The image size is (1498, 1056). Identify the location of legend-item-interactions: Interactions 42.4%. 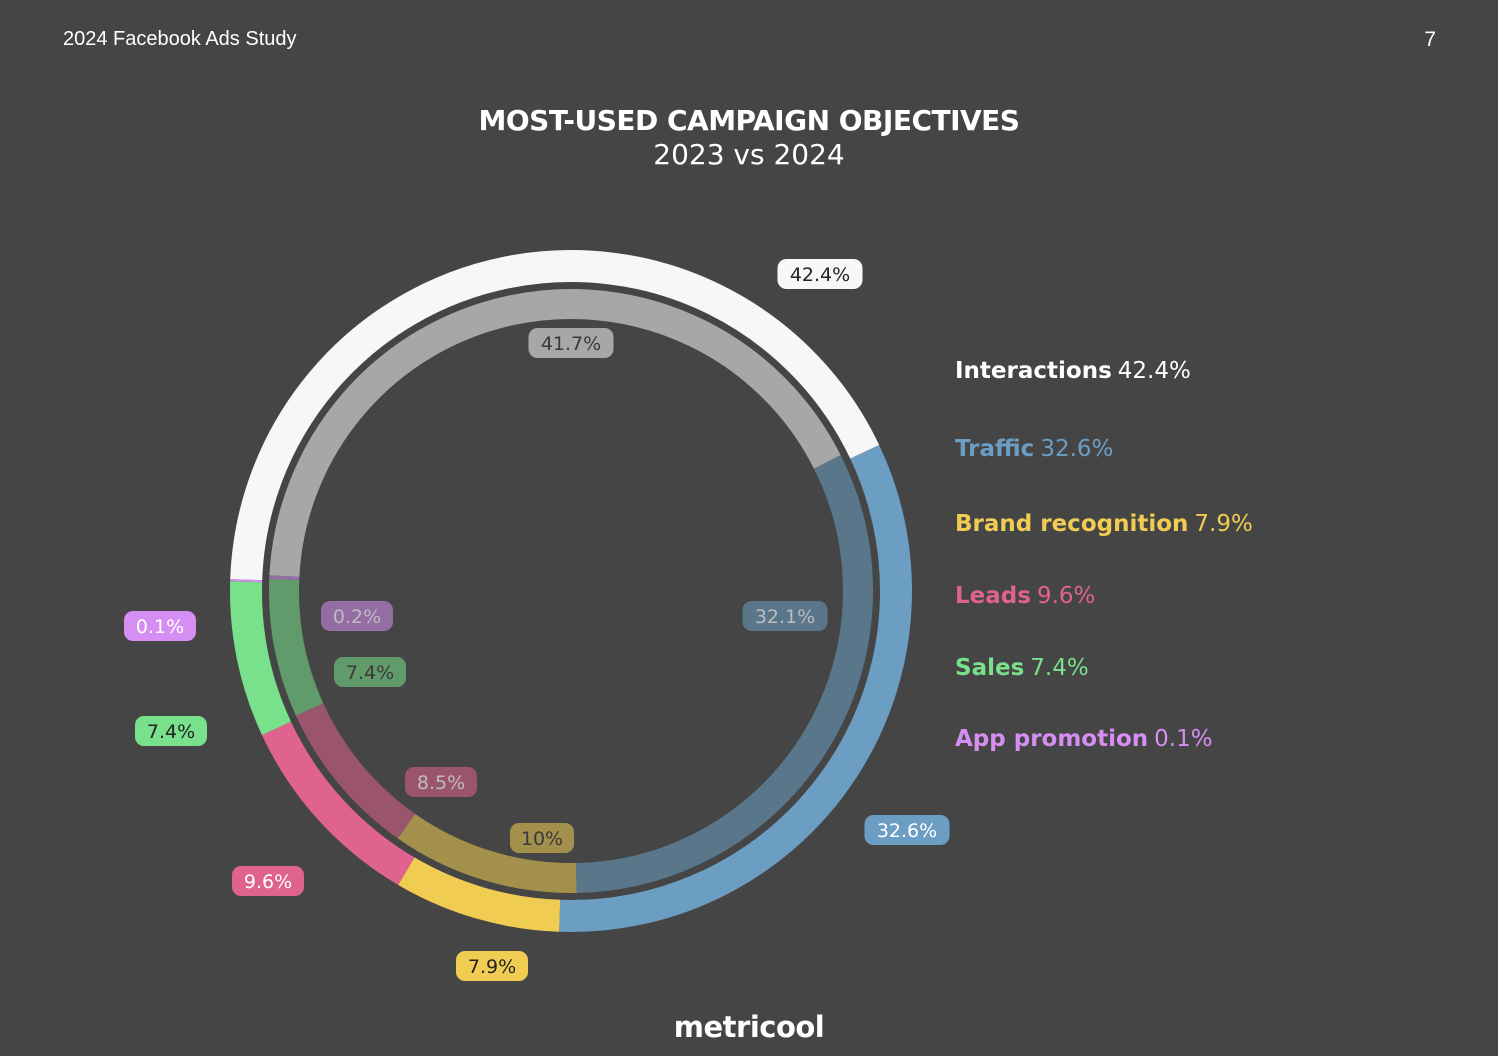
(1073, 371).